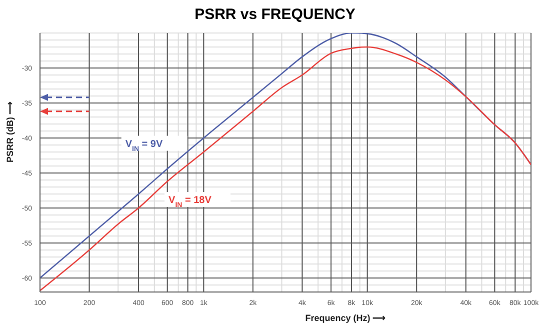 This screenshot has height=325, width=550. What do you see at coordinates (10, 132) in the screenshot?
I see `y-axis-title: PSRR (dB) ⟶` at bounding box center [10, 132].